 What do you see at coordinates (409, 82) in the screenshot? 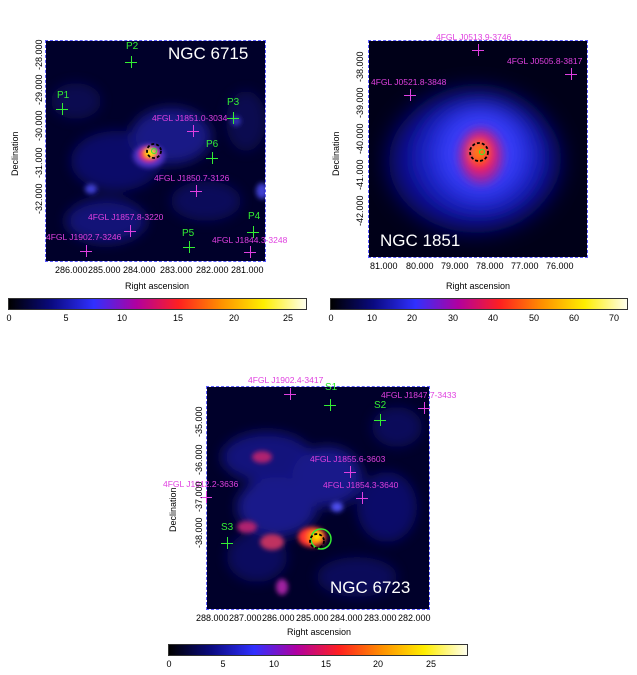
I see `source-label-j0521: 4FGL J0521.8-3848` at bounding box center [409, 82].